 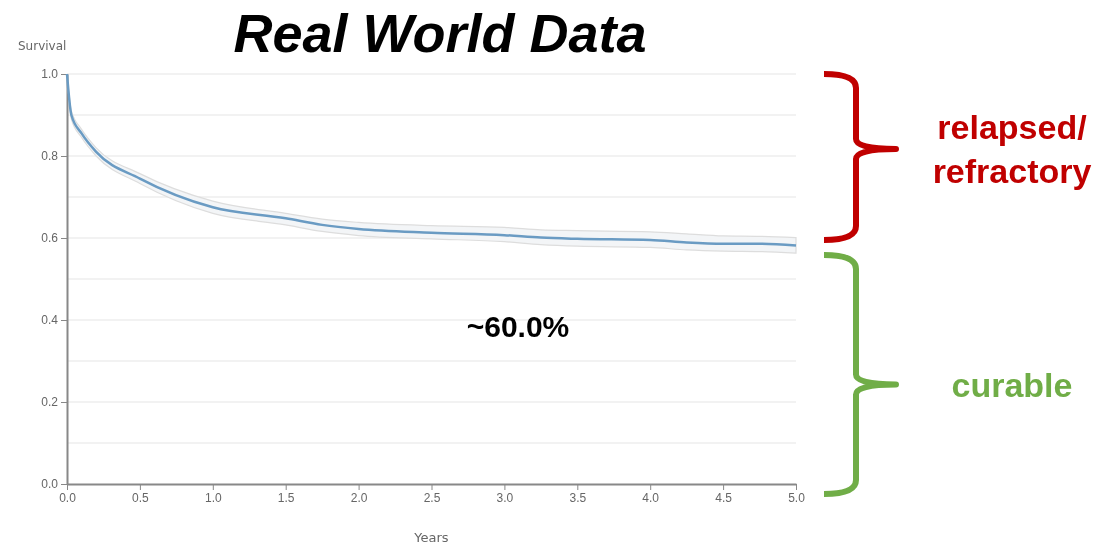 I want to click on y-axis-title: Survival, so click(x=42, y=46).